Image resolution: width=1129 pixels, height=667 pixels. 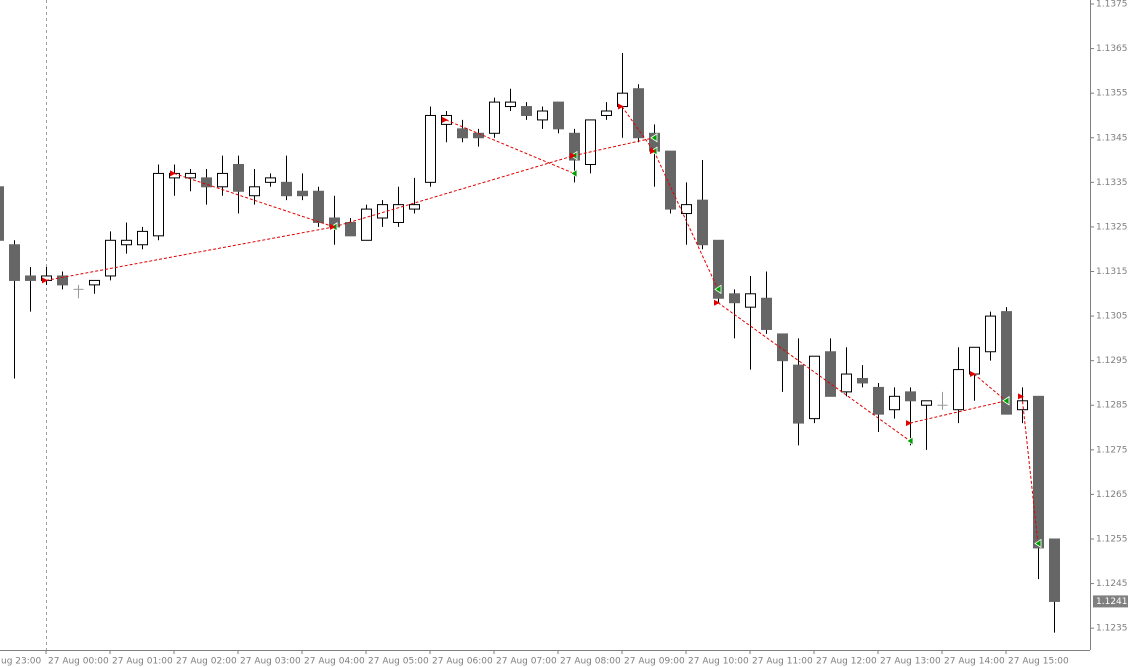 What do you see at coordinates (142, 662) in the screenshot?
I see `x-tick-label: 27 Aug 01:00` at bounding box center [142, 662].